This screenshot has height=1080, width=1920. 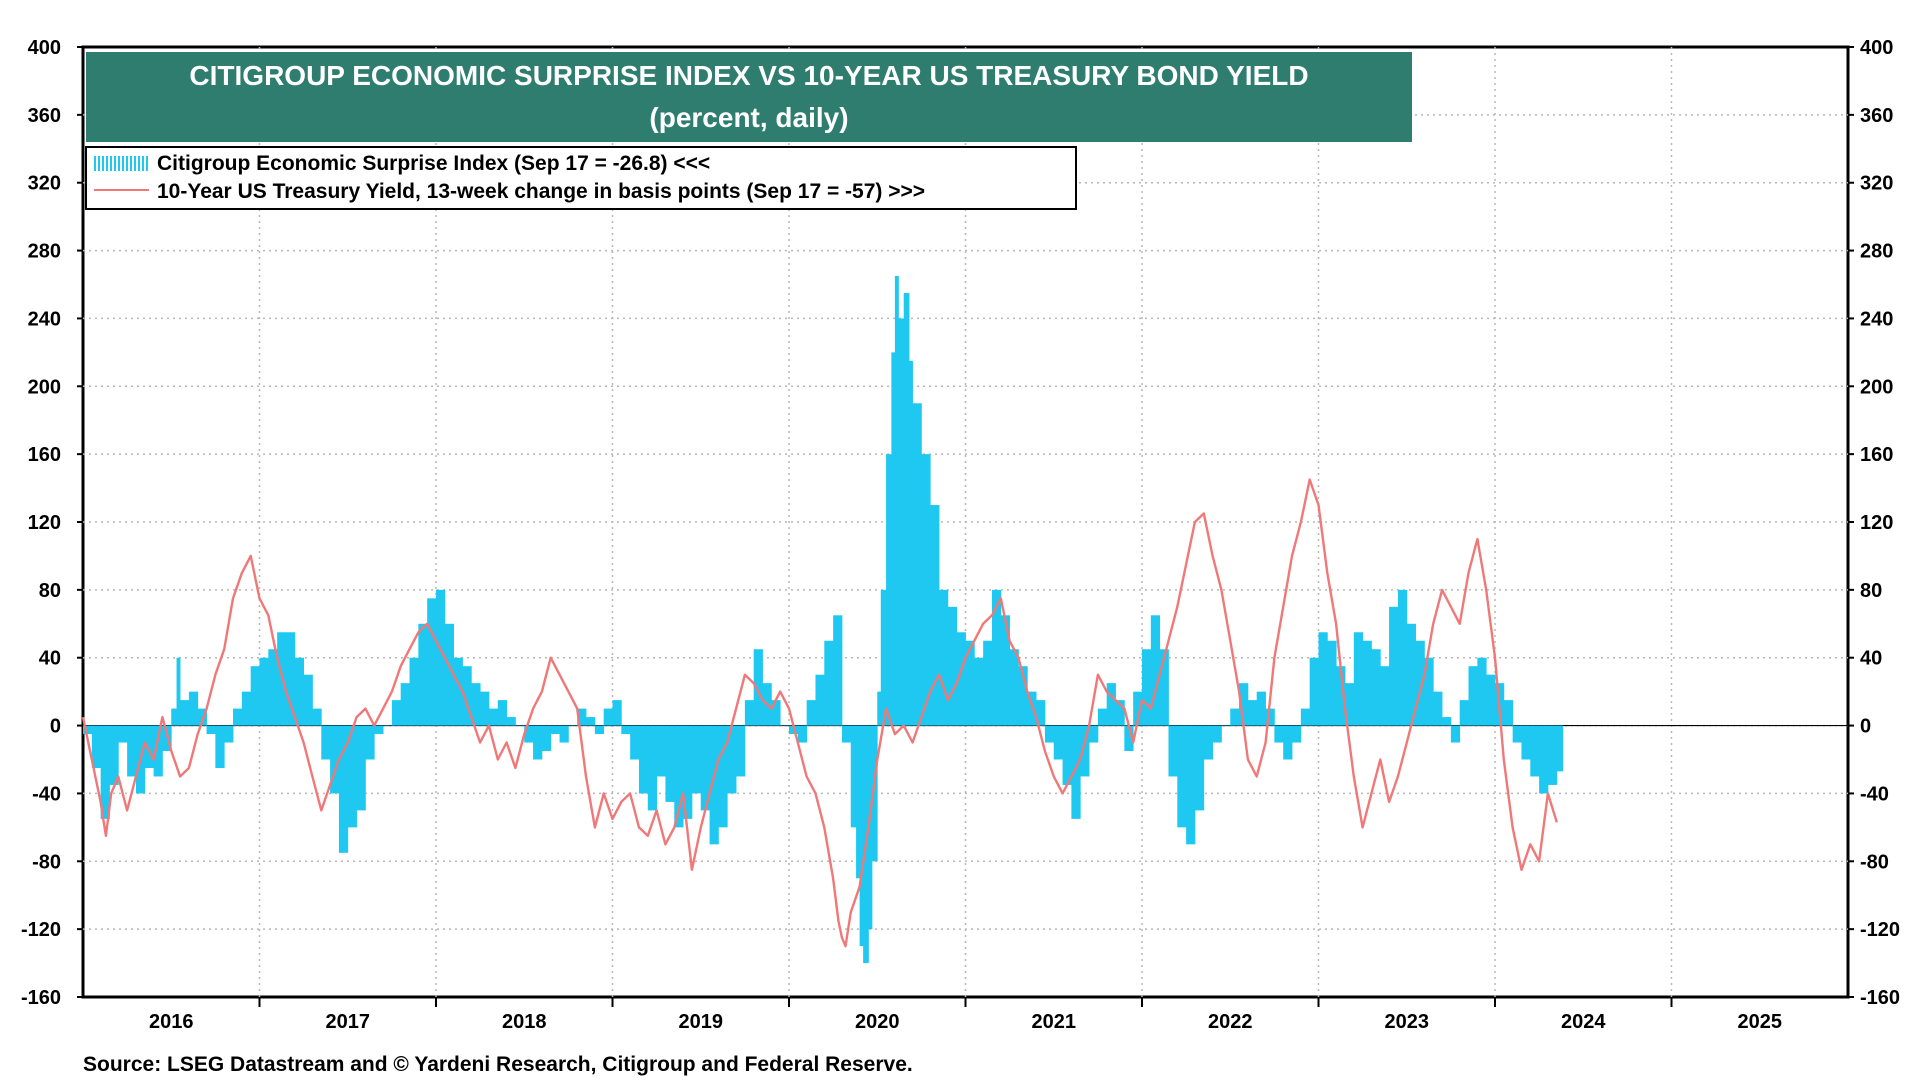 I want to click on x-tick-label: 2019, so click(x=701, y=1022).